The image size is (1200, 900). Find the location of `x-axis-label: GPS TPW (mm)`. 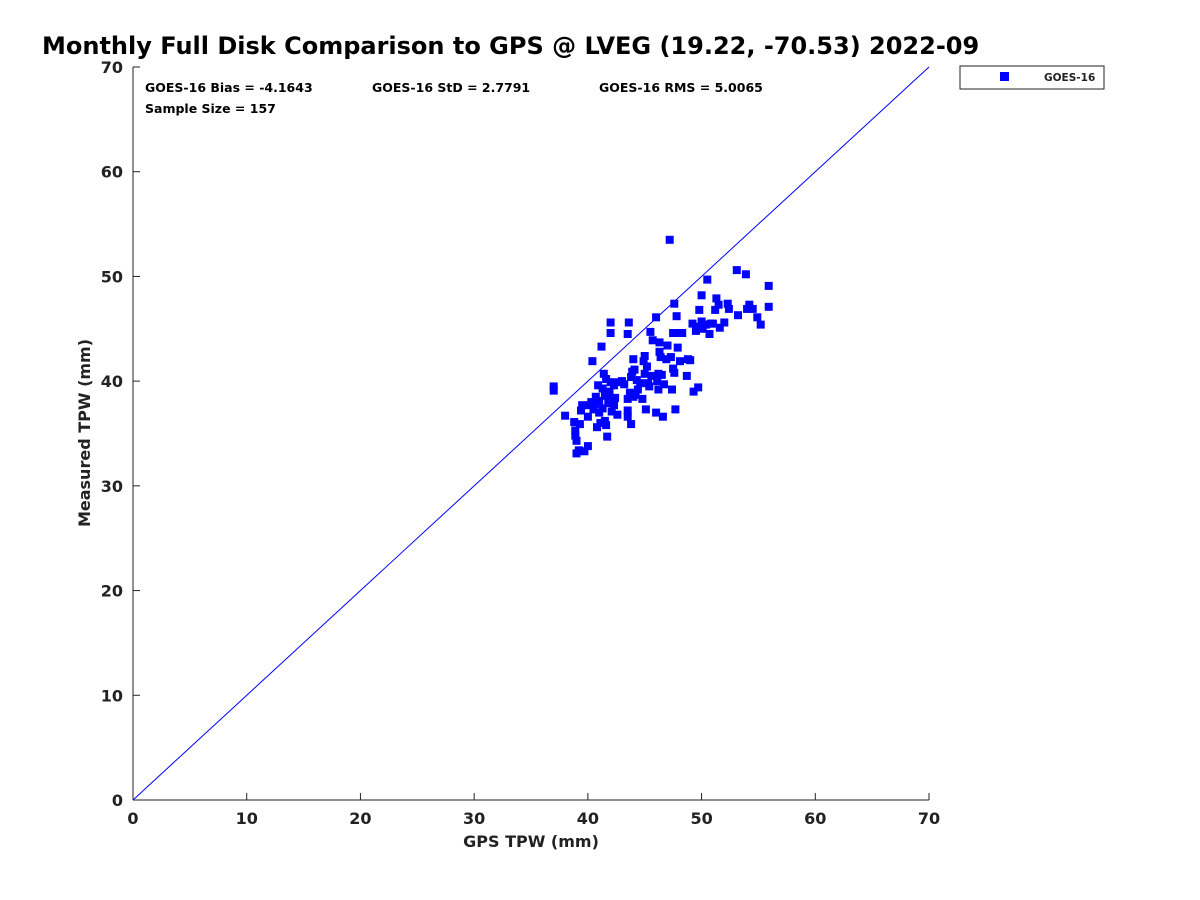

x-axis-label: GPS TPW (mm) is located at coordinates (531, 841).